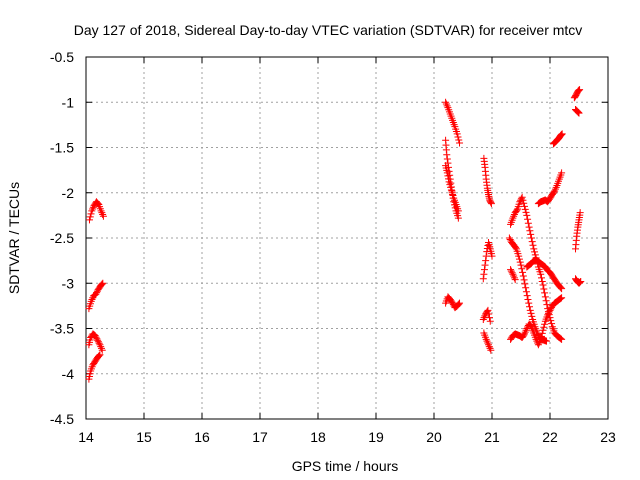  I want to click on x-tick-label: 23, so click(608, 437).